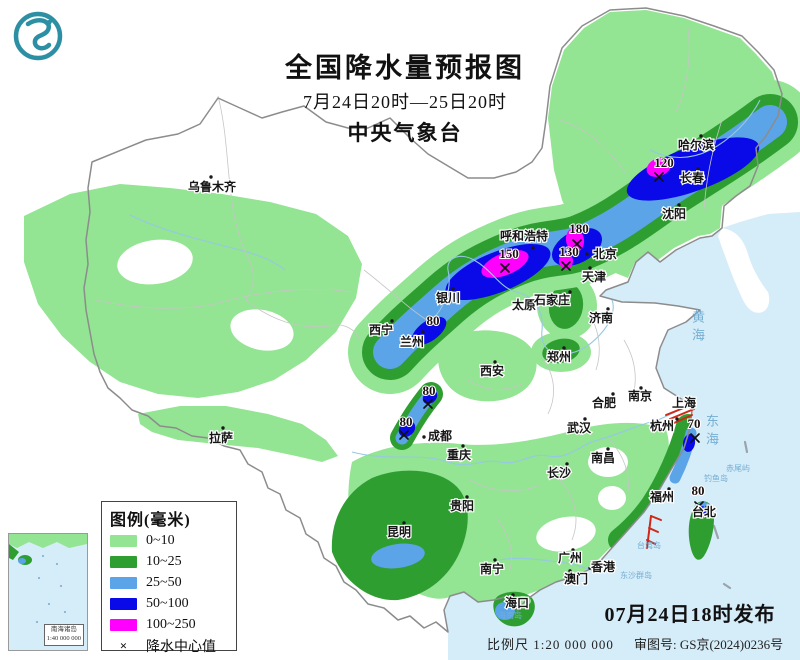 The width and height of the screenshot is (800, 660). I want to click on city-label-haikou: 海口, so click(517, 602).